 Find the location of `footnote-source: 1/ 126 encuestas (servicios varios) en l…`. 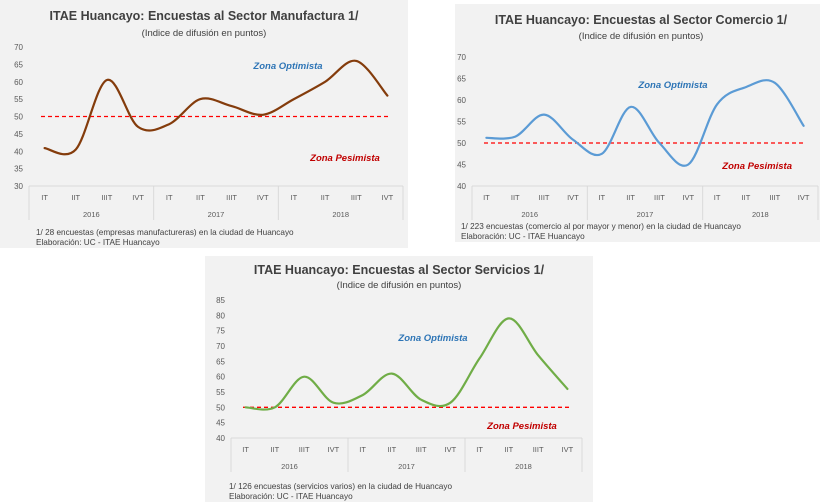

footnote-source: 1/ 126 encuestas (servicios varios) en l… is located at coordinates (341, 486).